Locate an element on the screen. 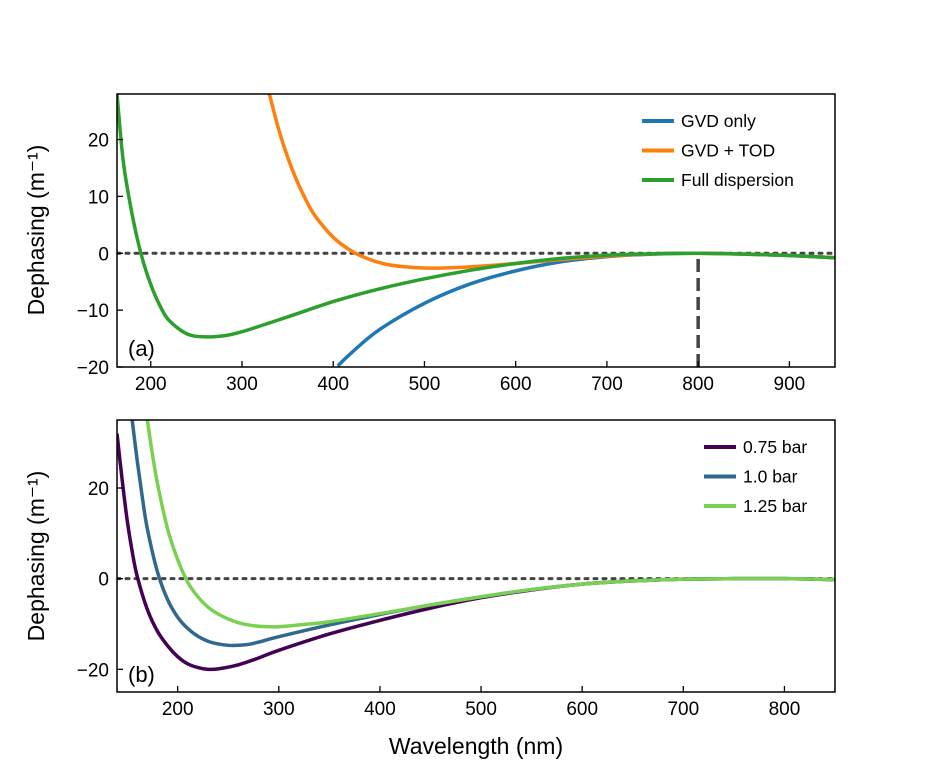 This screenshot has height=778, width=928. panel-a-y-tick-label: 0 is located at coordinates (103, 254).